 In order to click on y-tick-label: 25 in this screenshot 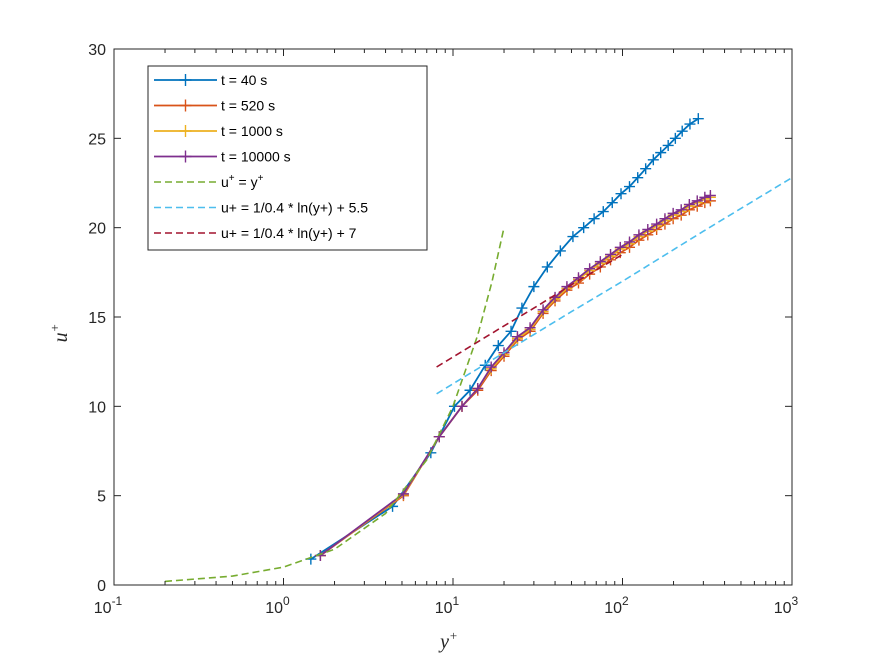, I will do `click(97, 139)`.